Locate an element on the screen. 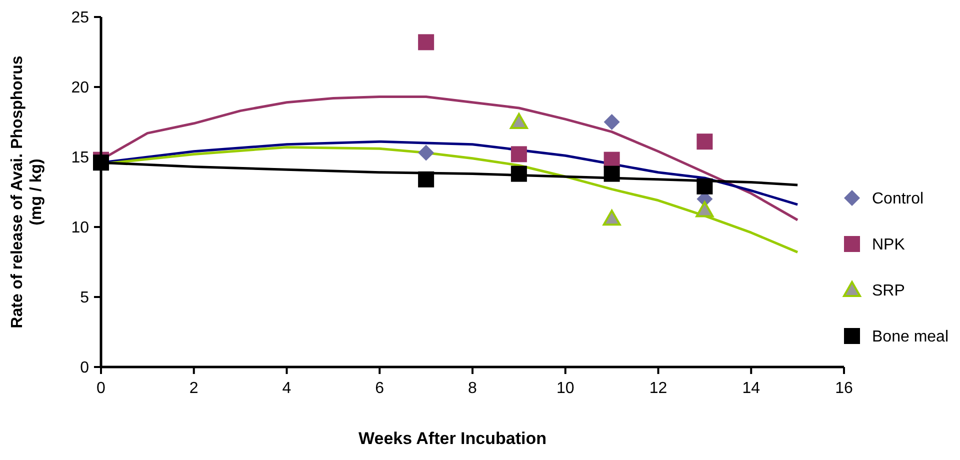  x-tick-label: 14 is located at coordinates (751, 388).